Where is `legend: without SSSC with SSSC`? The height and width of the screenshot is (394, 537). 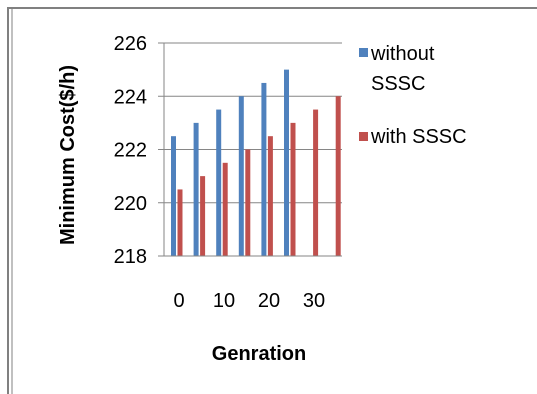 legend: without SSSC with SSSC is located at coordinates (413, 95).